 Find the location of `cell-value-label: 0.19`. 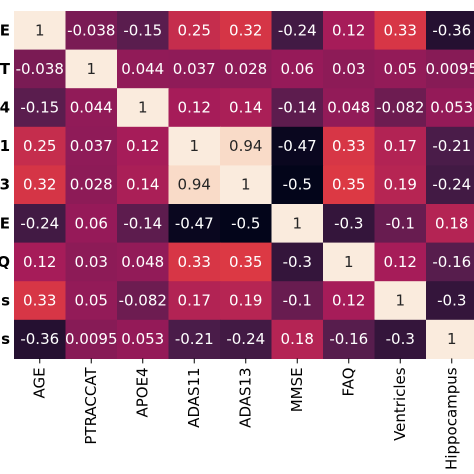

cell-value-label: 0.19 is located at coordinates (400, 185).